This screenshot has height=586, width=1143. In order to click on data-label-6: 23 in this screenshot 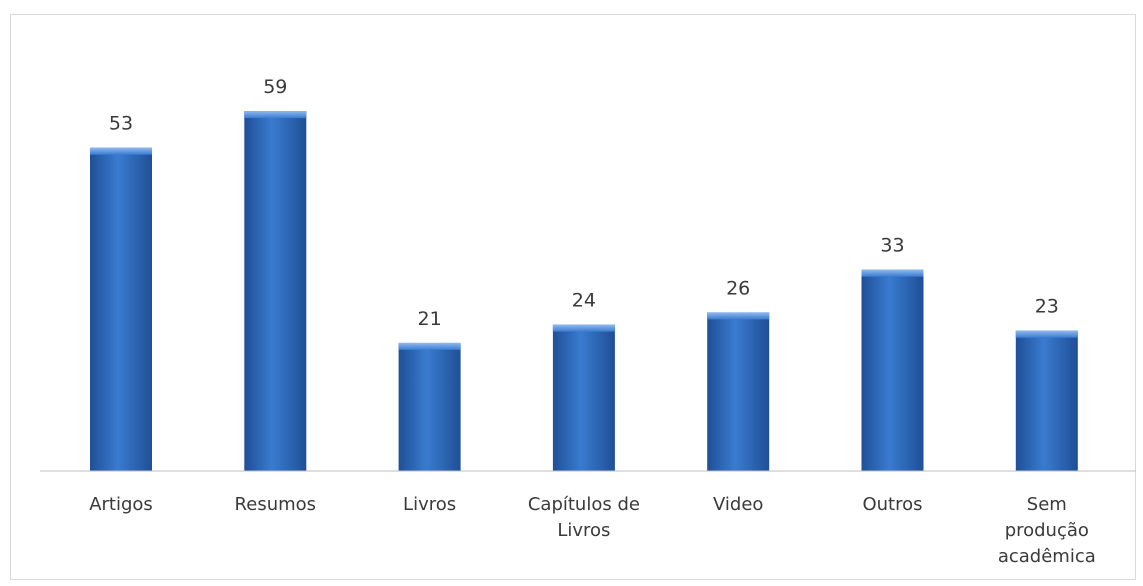, I will do `click(1047, 307)`.